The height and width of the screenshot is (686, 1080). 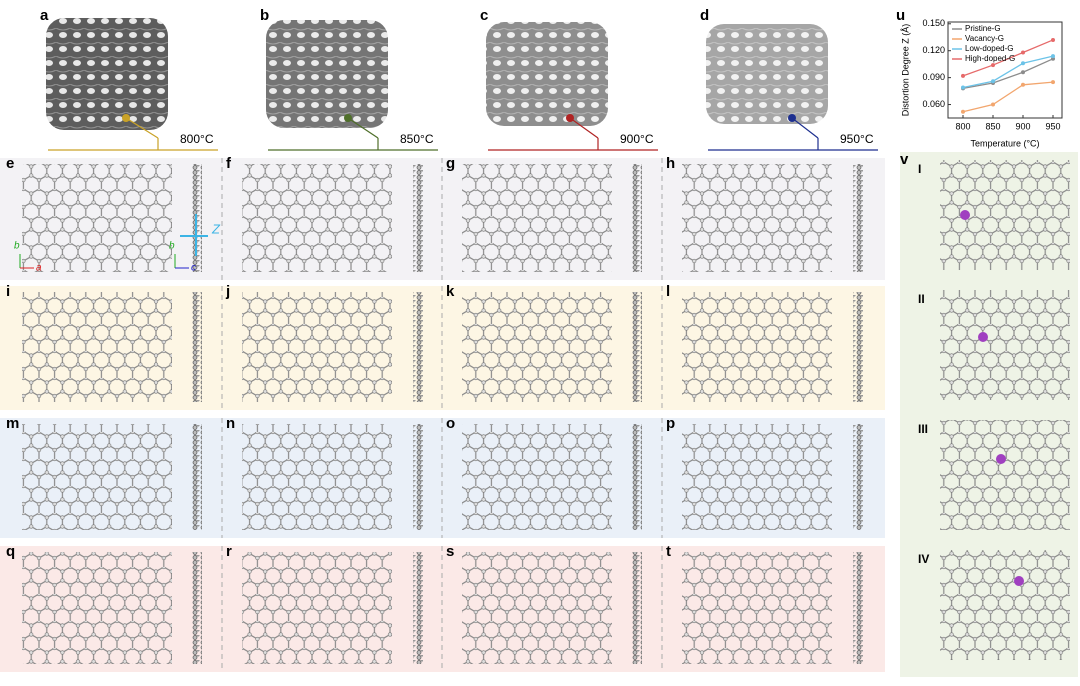 I want to click on y-tick-label: 0.090, so click(x=933, y=77).